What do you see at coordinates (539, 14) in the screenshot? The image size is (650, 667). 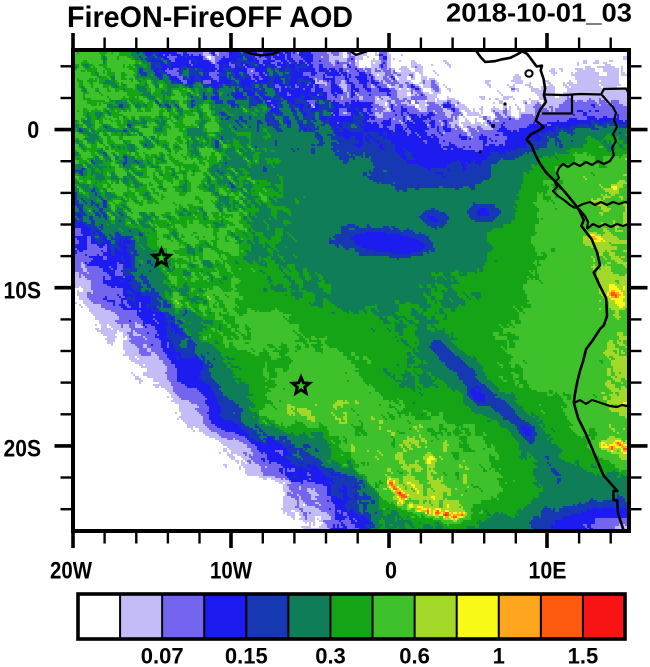 I see `svg-text: 2018-10-01_03` at bounding box center [539, 14].